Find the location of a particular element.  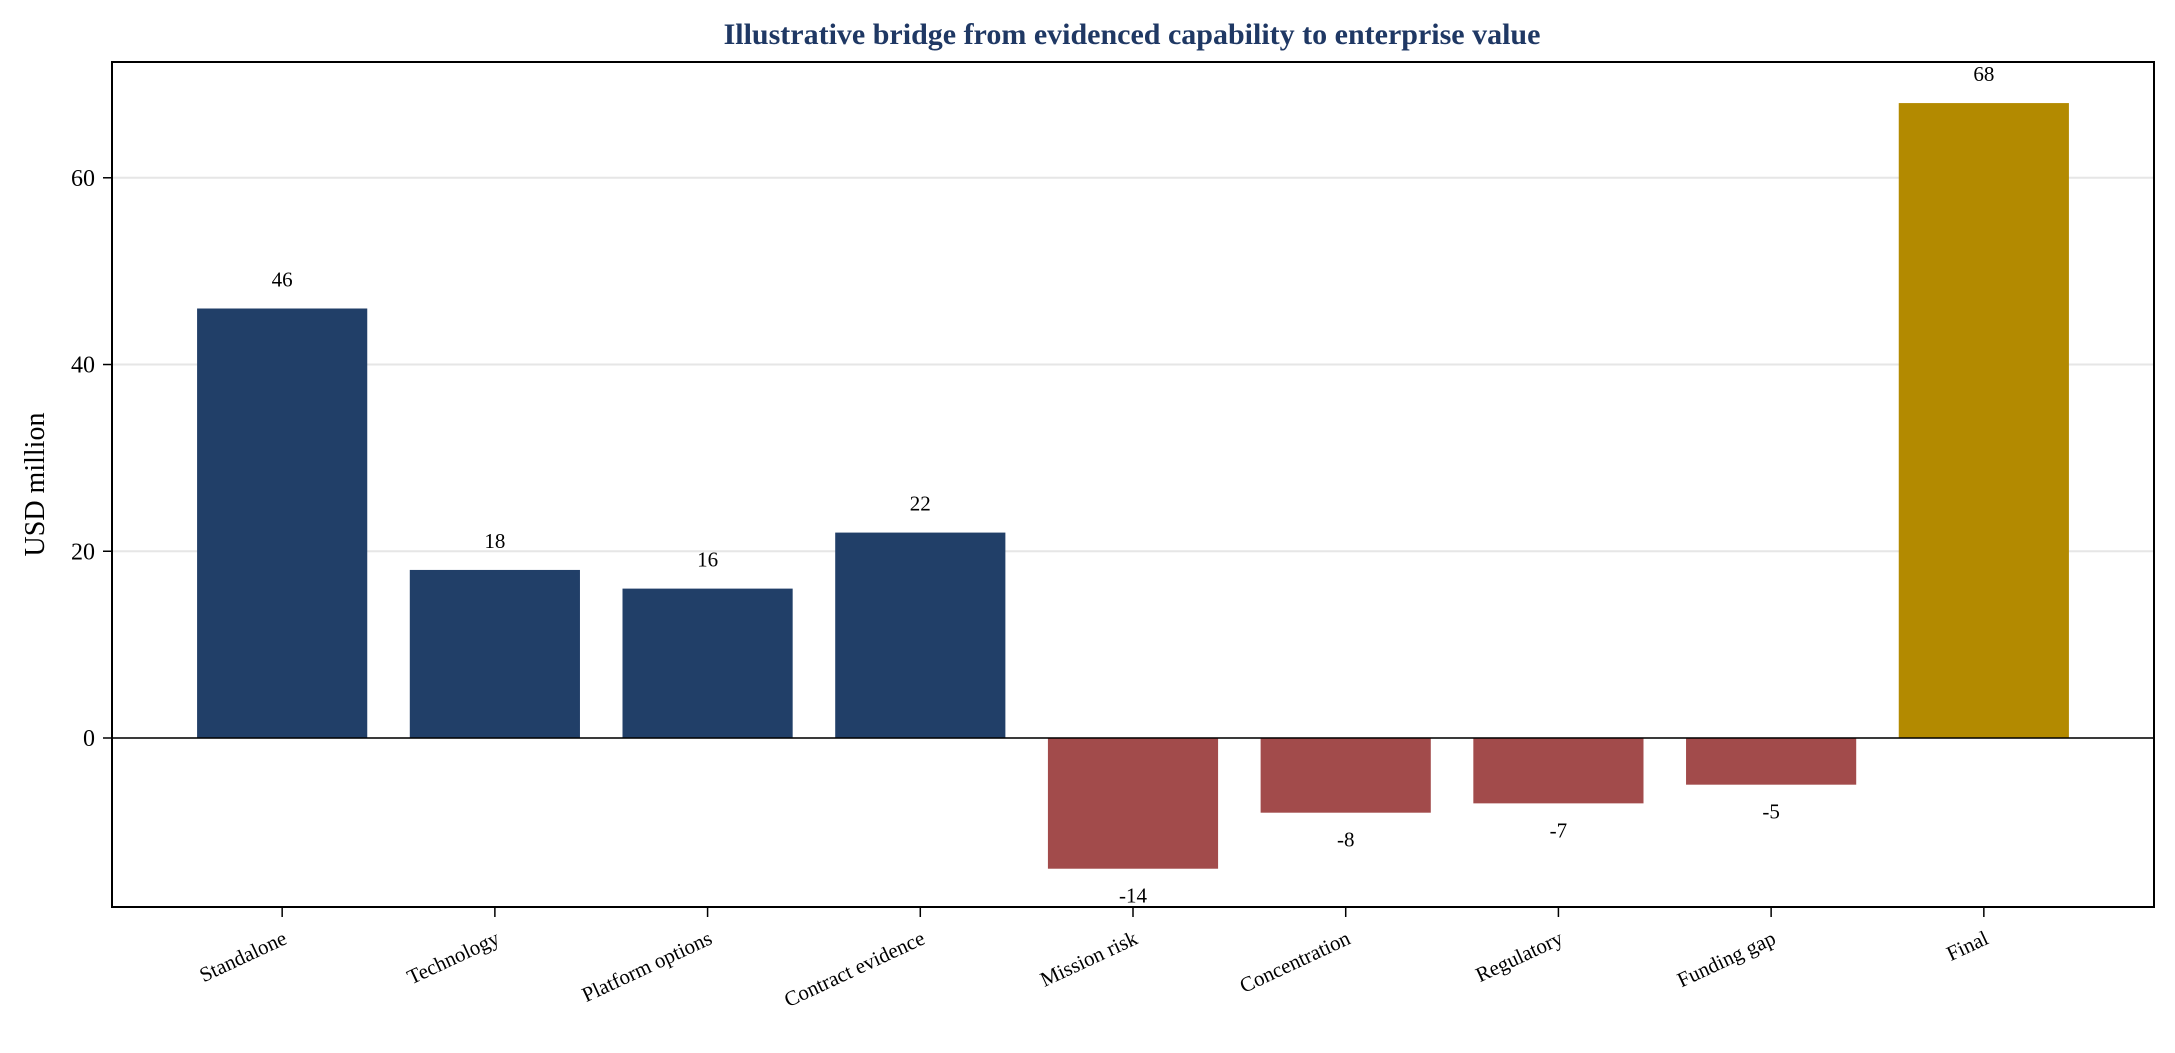

data-label: -14 is located at coordinates (1133, 896).